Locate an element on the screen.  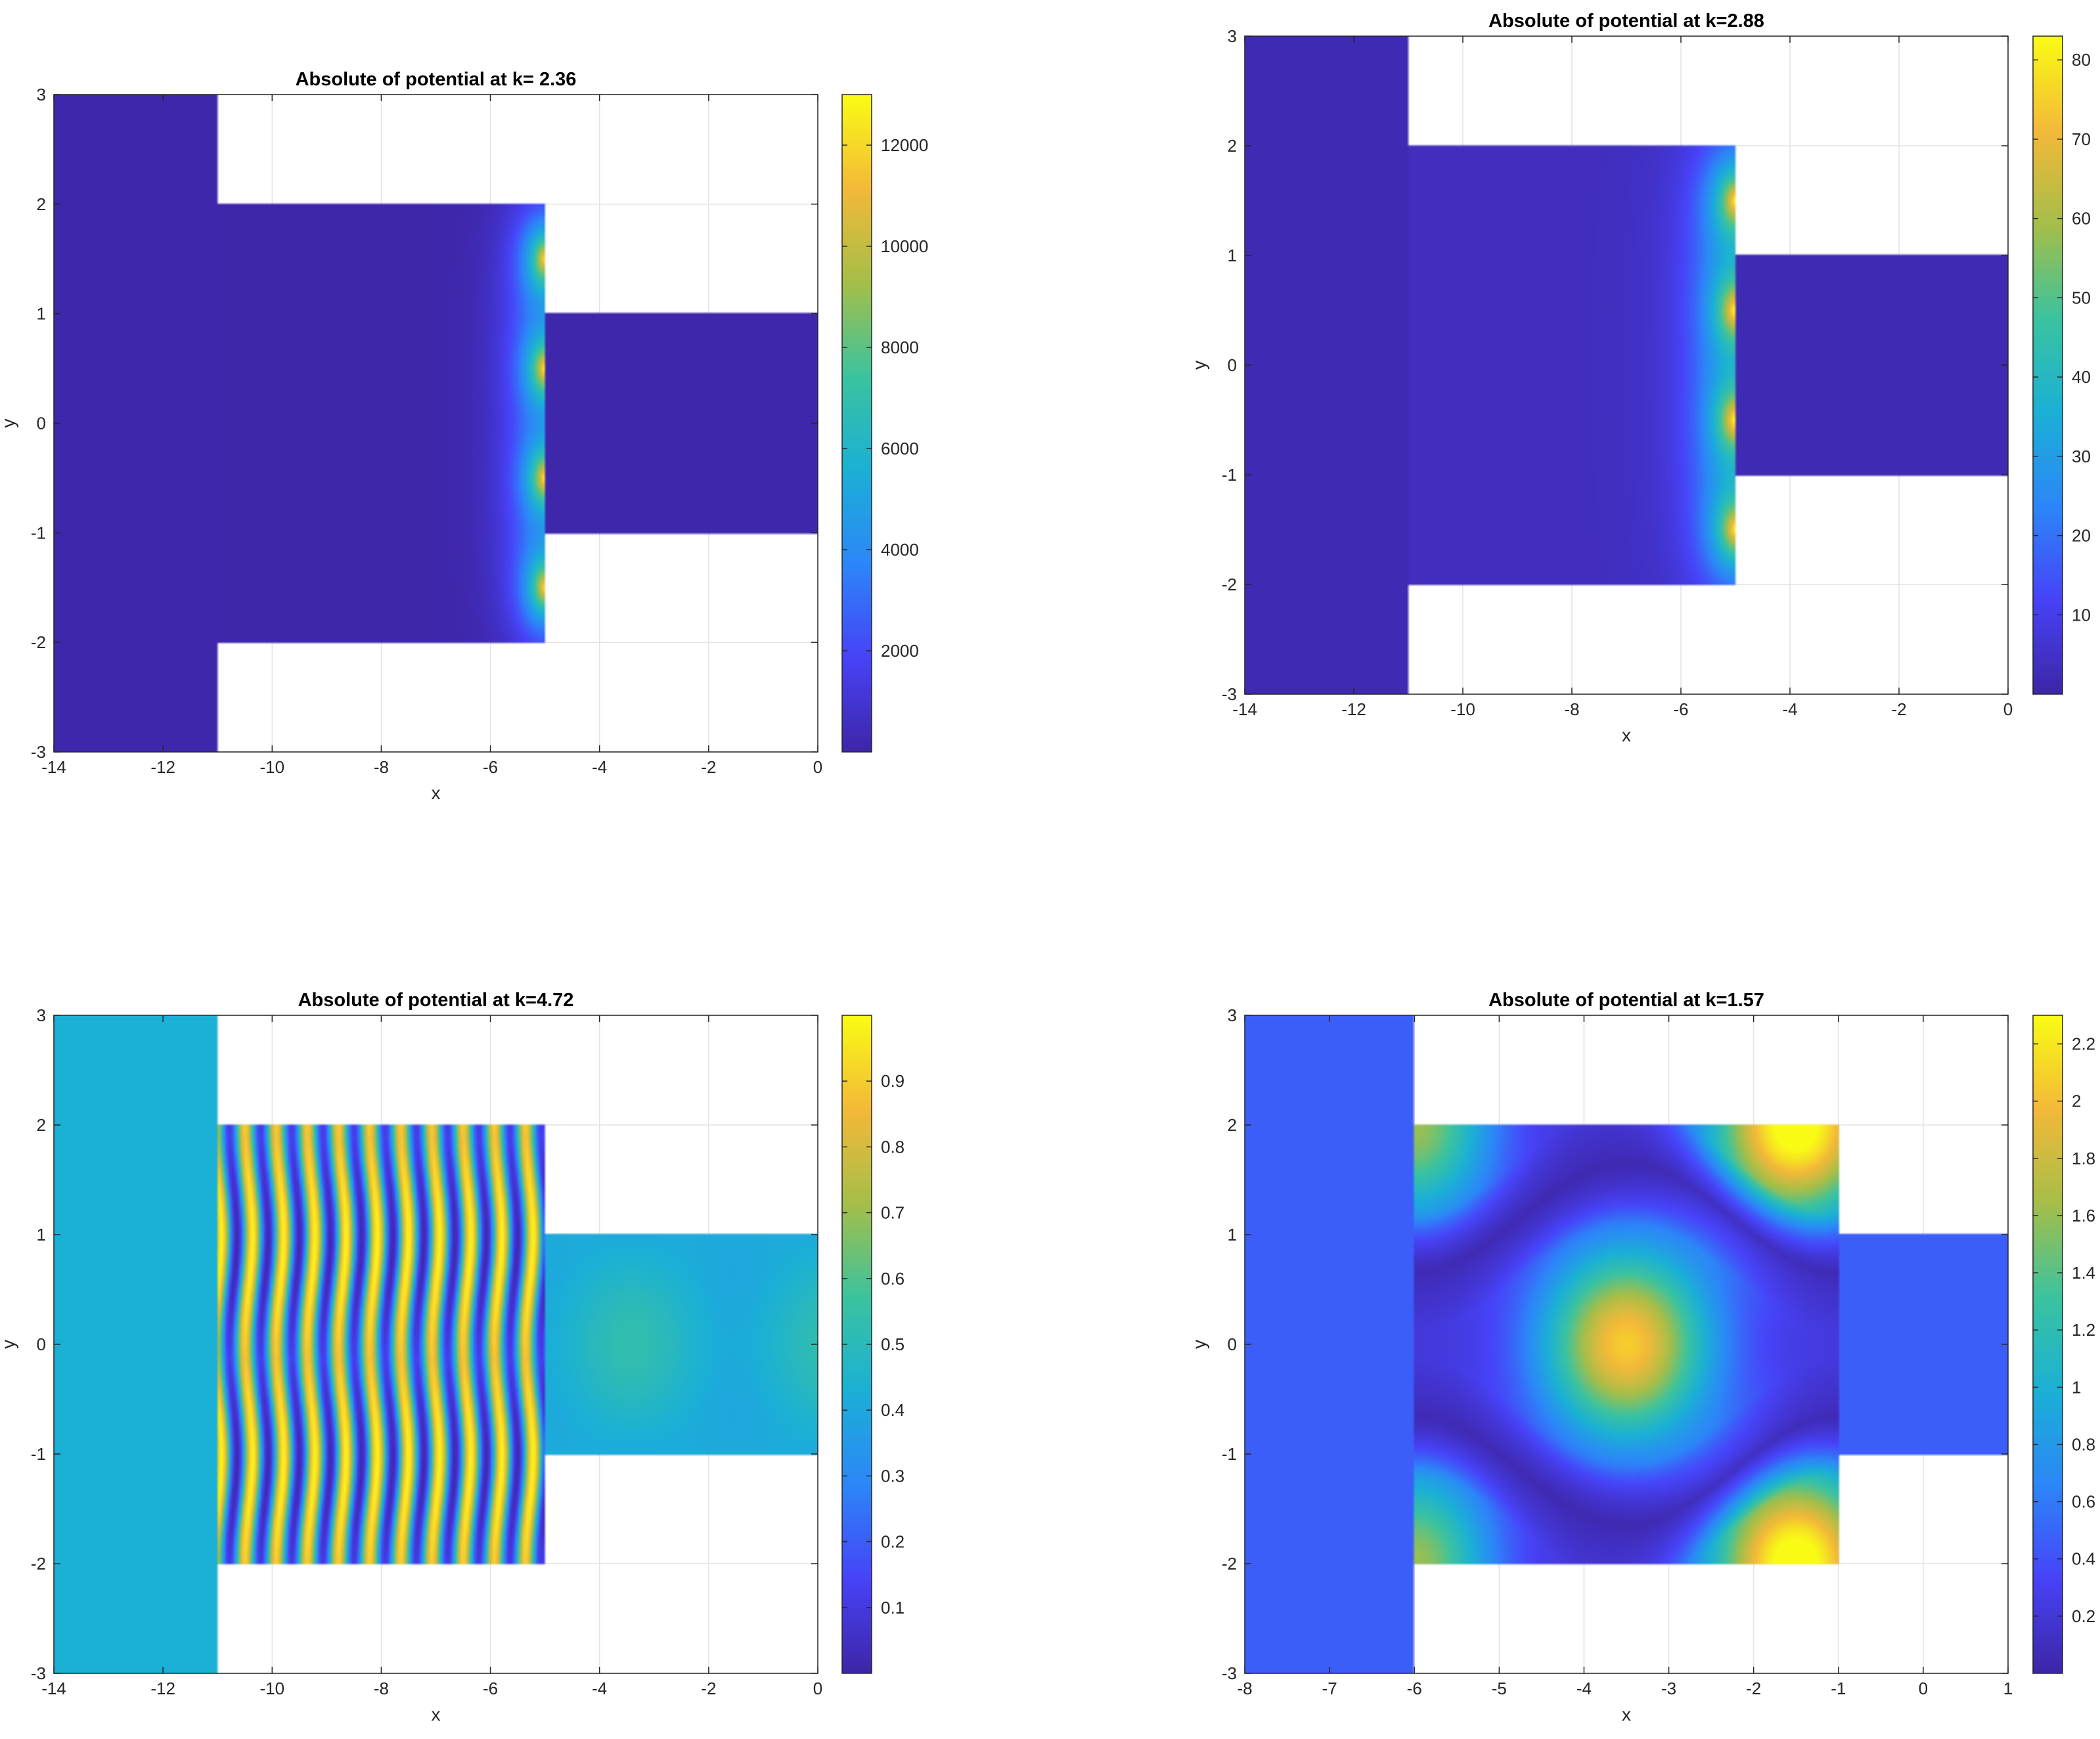
colorbar-tick-label: 30 is located at coordinates (2081, 456).